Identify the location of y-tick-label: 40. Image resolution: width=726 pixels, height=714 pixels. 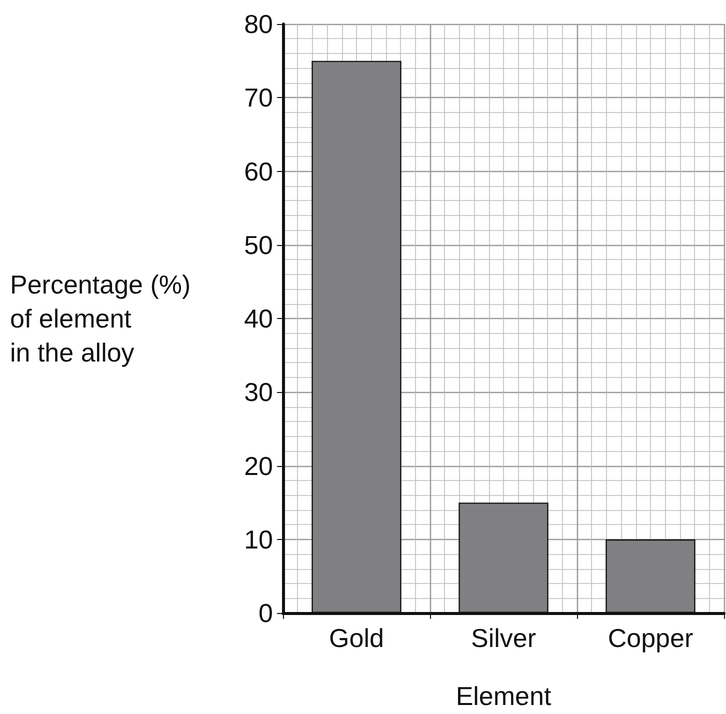
(258, 319).